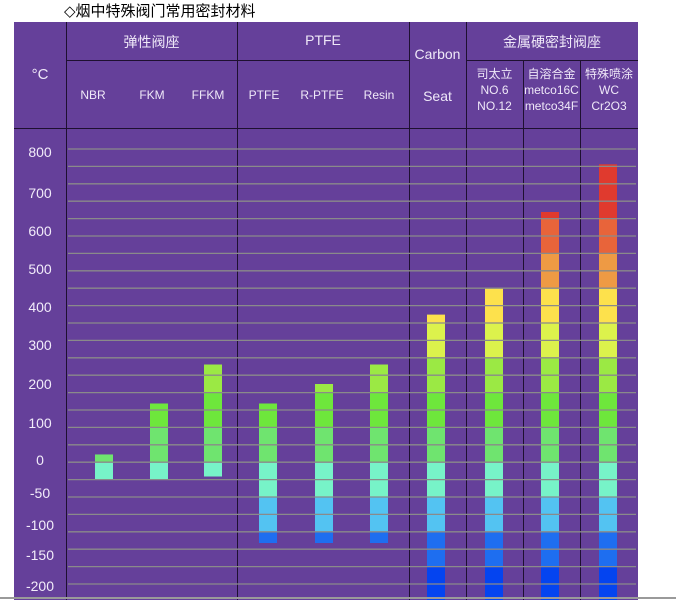 This screenshot has width=676, height=600. I want to click on y-tick-label: 200, so click(40, 384).